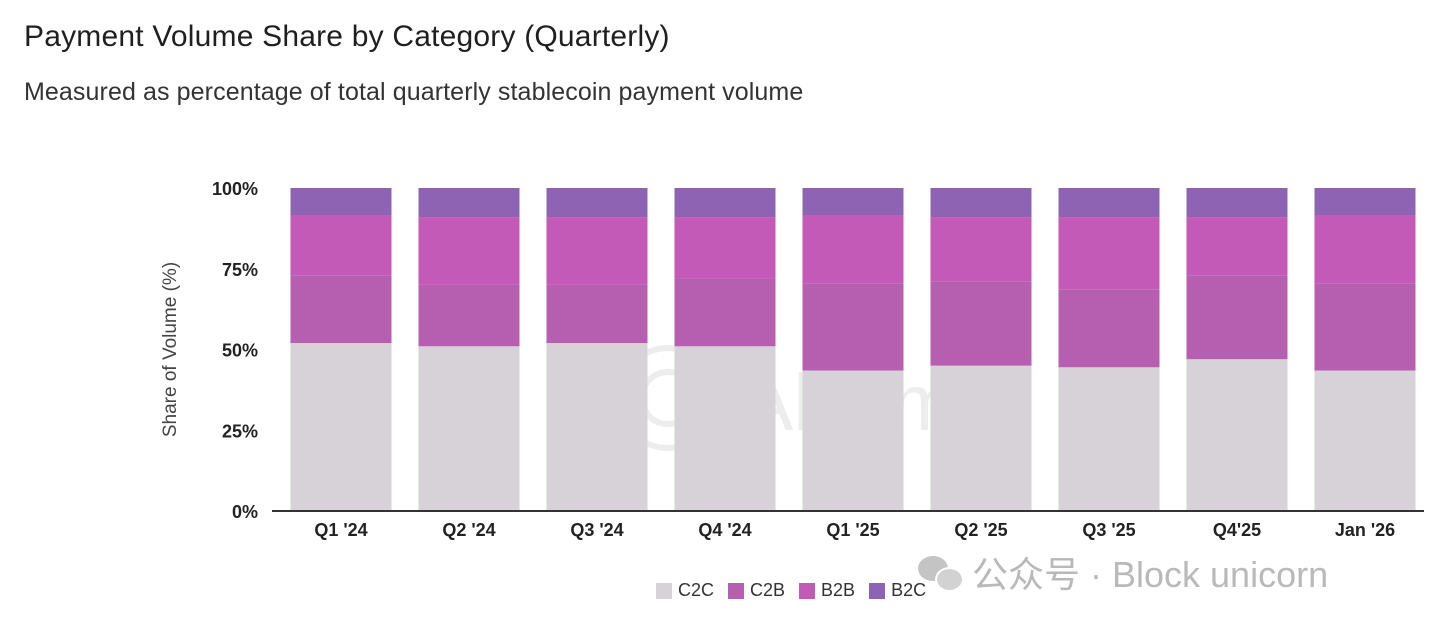 This screenshot has width=1440, height=626. Describe the element at coordinates (736, 590) in the screenshot. I see `legend-swatch-c2b` at that location.